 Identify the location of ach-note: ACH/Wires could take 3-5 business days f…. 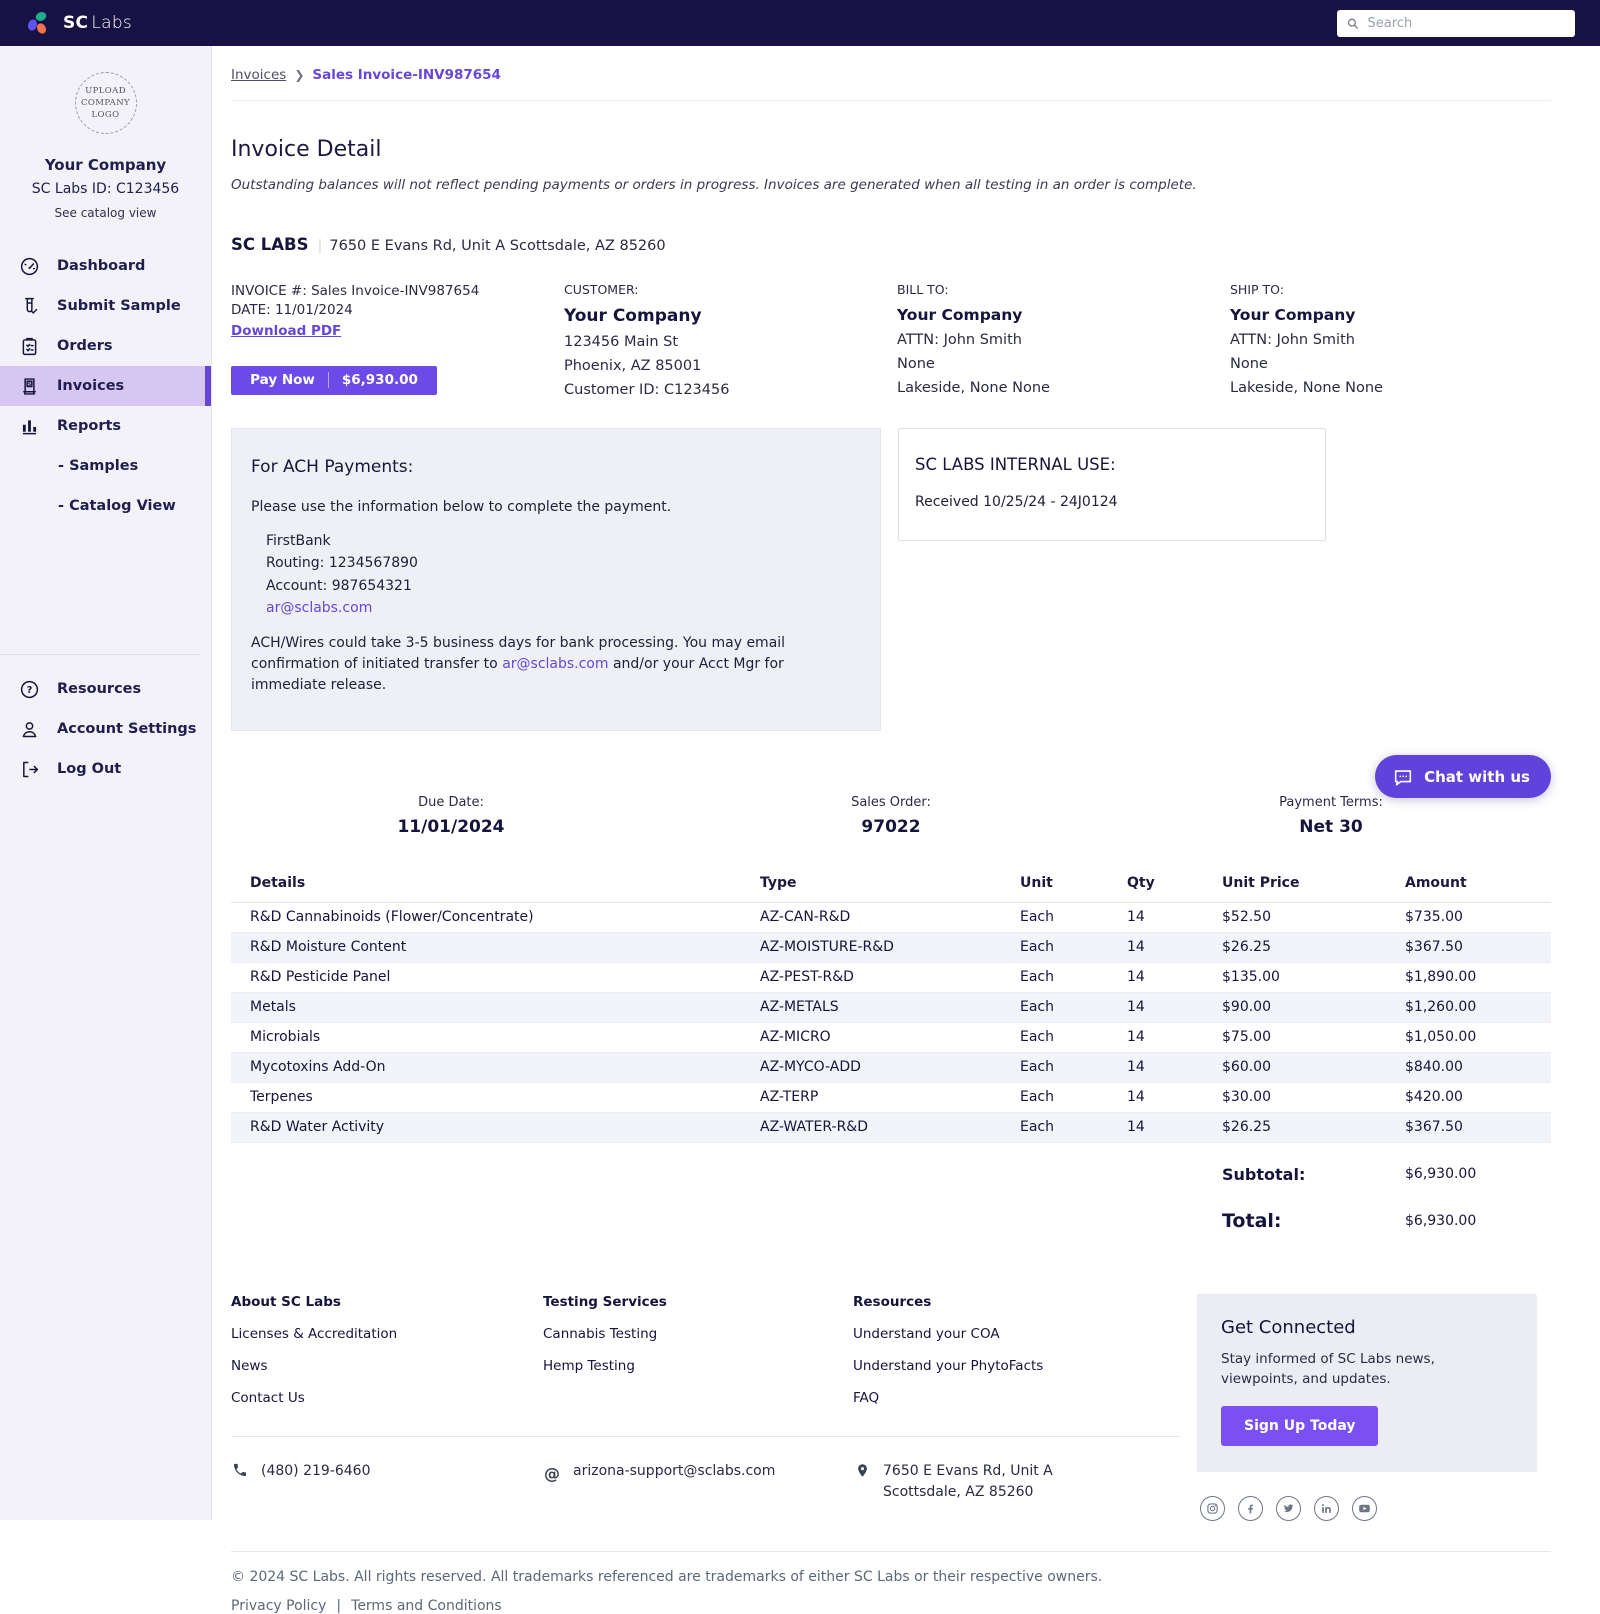
(518, 663).